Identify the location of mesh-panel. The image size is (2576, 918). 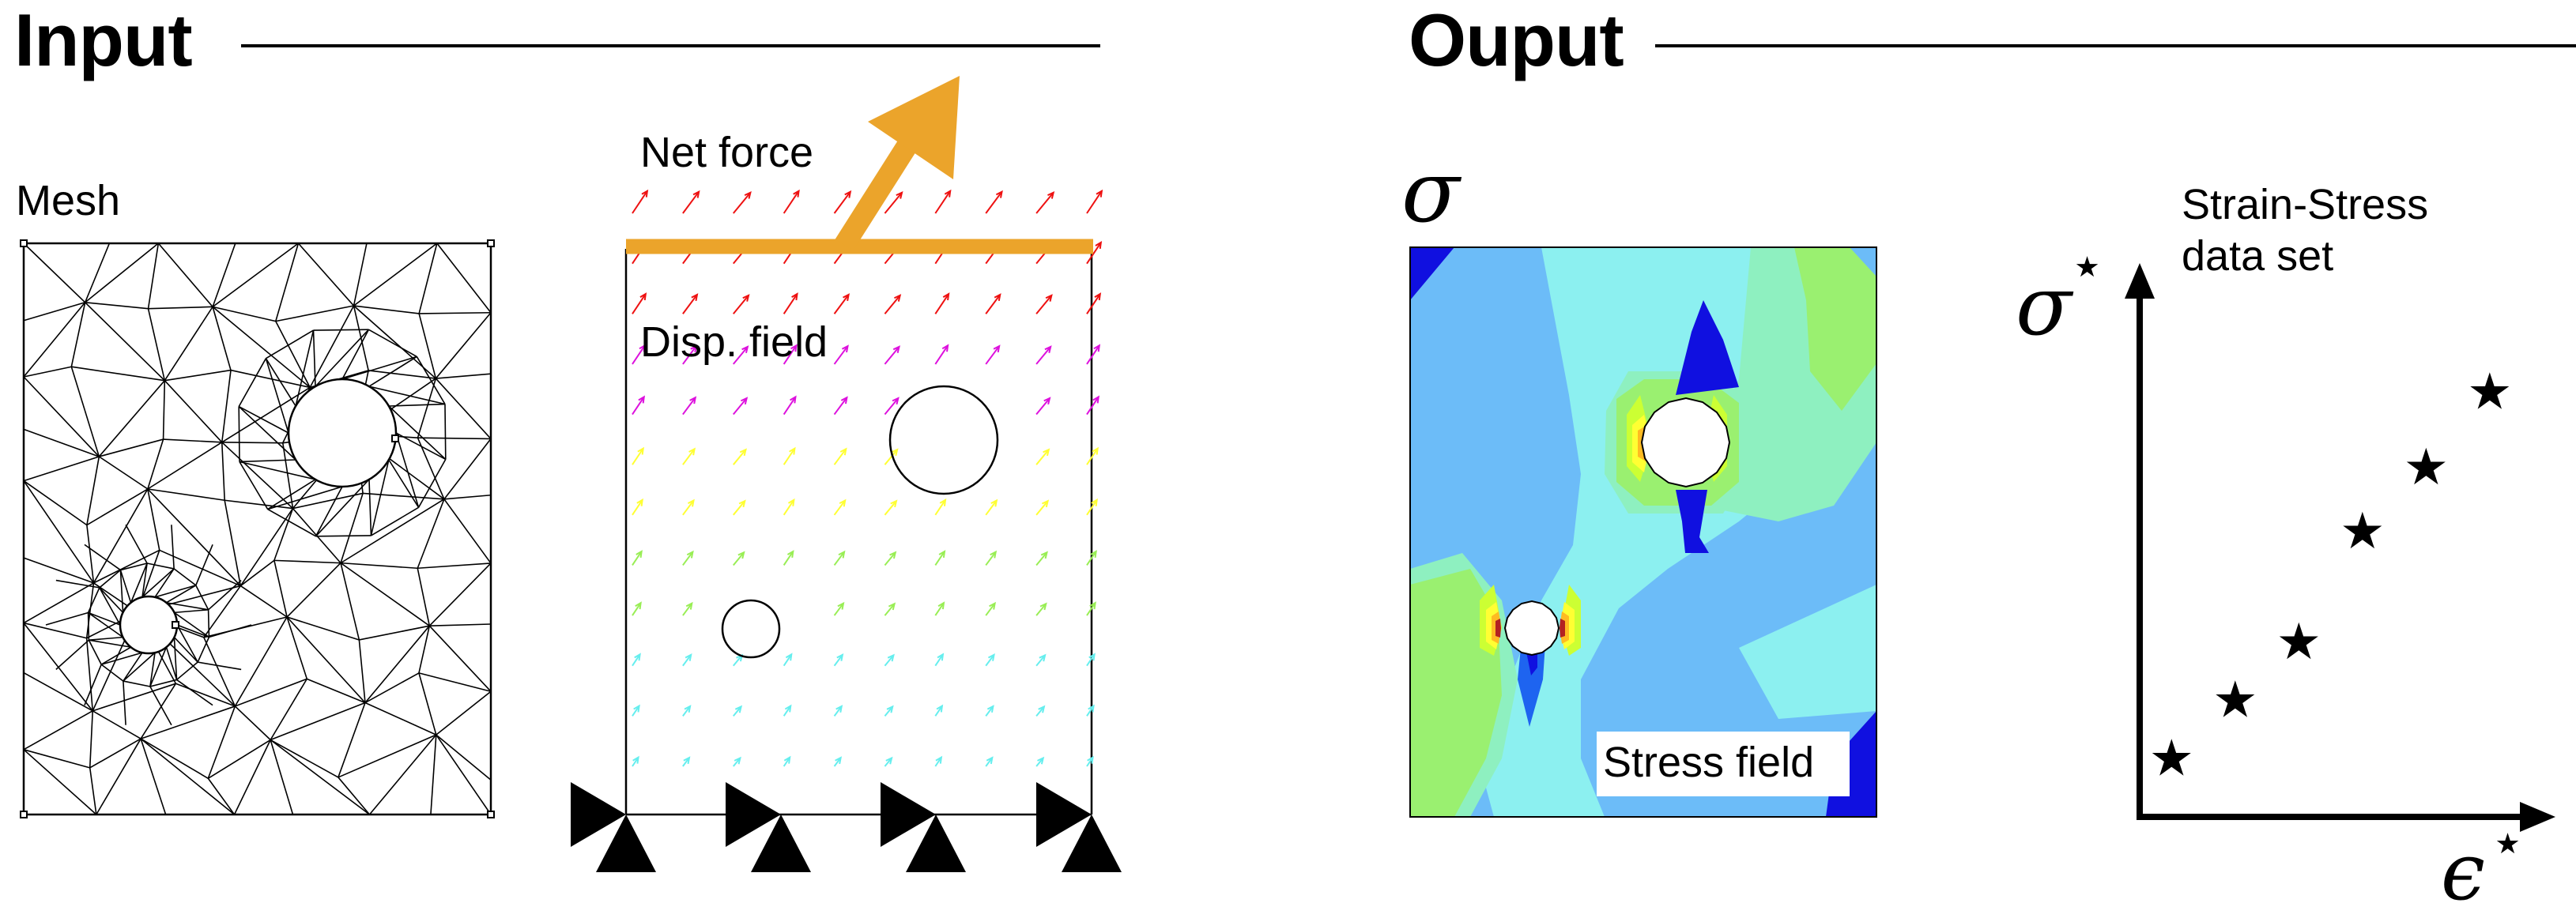
(258, 528).